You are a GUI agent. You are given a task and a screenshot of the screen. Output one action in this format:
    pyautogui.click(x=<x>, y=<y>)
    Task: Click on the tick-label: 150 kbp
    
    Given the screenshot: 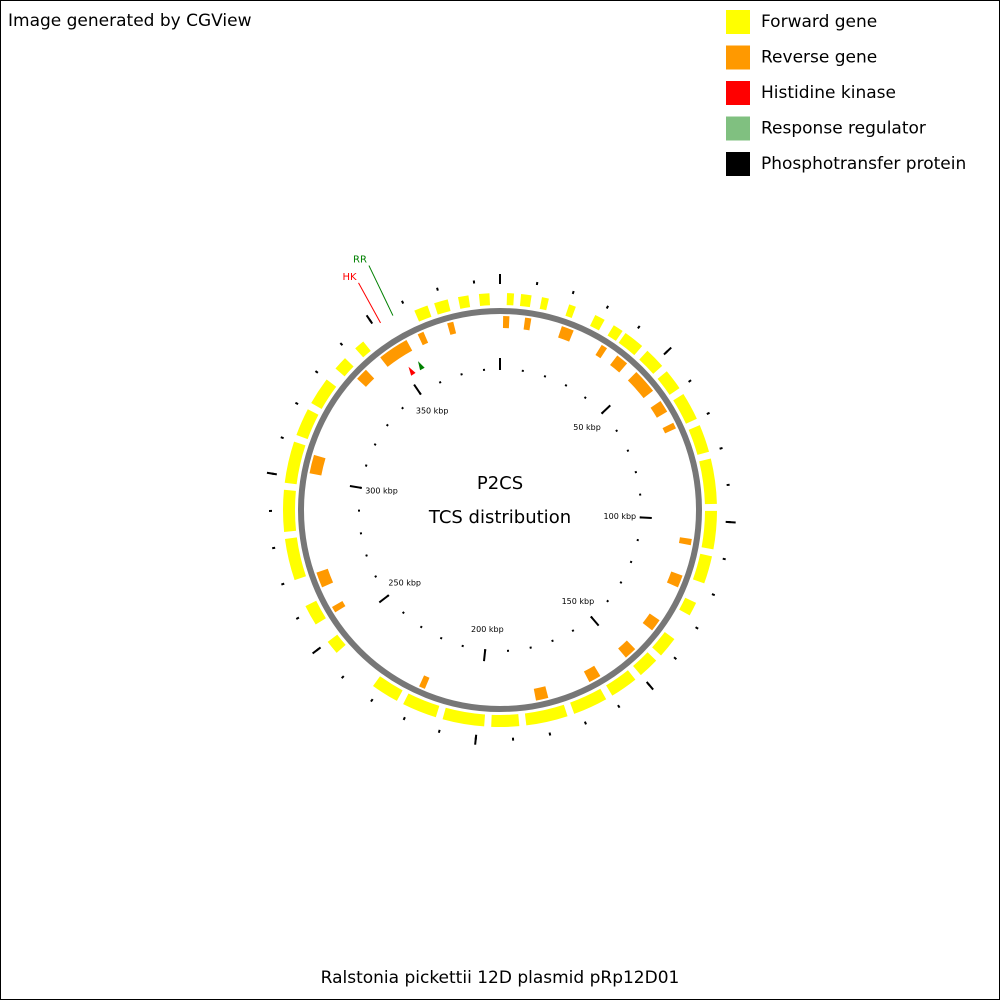 What is the action you would take?
    pyautogui.click(x=578, y=601)
    